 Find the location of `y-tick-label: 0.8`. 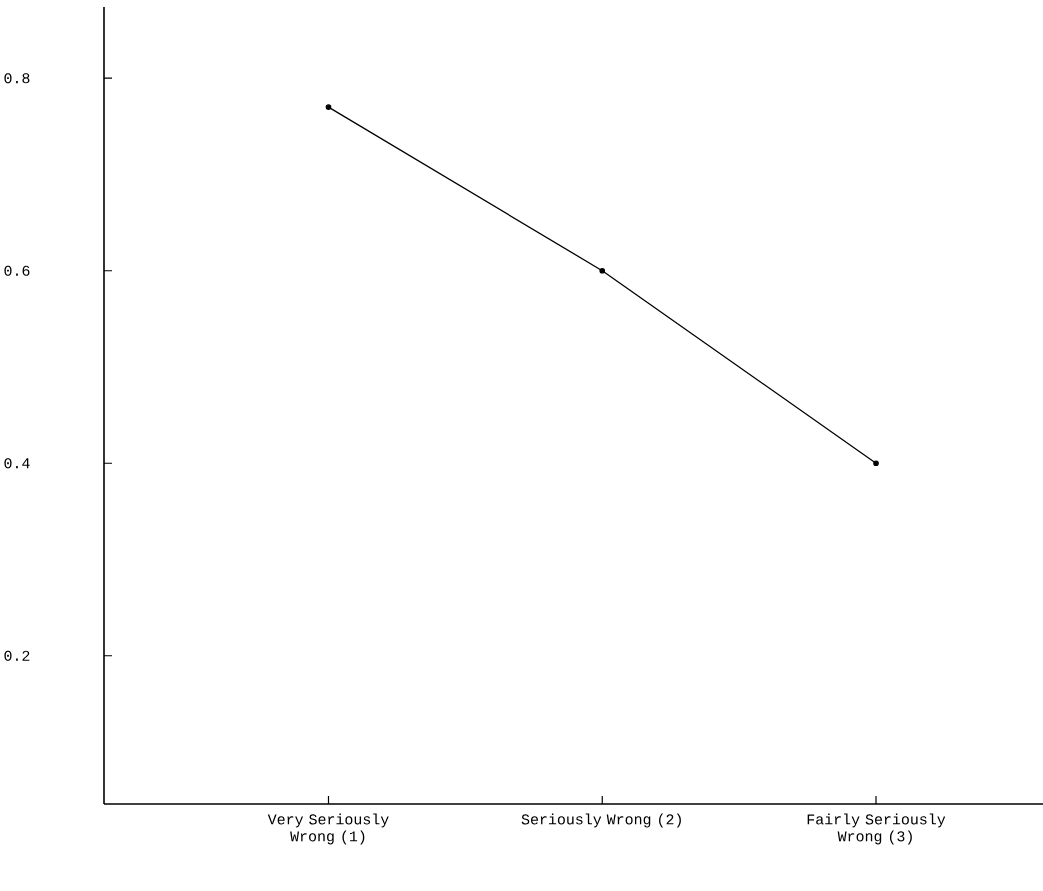

y-tick-label: 0.8 is located at coordinates (17, 78).